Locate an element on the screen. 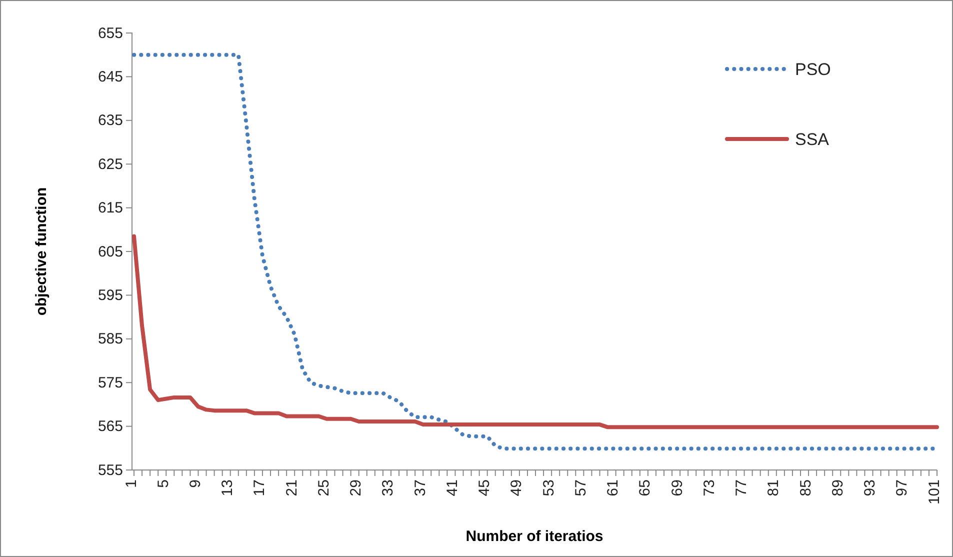 The image size is (953, 557). legend-label: SSA is located at coordinates (812, 139).